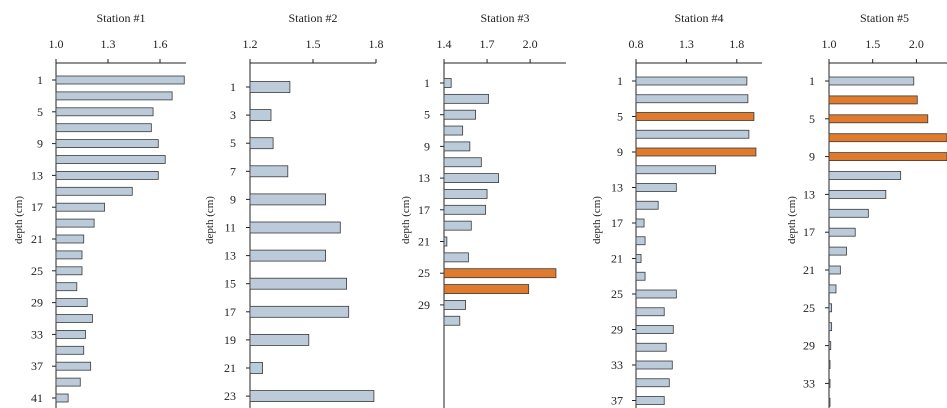 This screenshot has width=947, height=408. I want to click on station-4-depth-tick-label: 25, so click(617, 294).